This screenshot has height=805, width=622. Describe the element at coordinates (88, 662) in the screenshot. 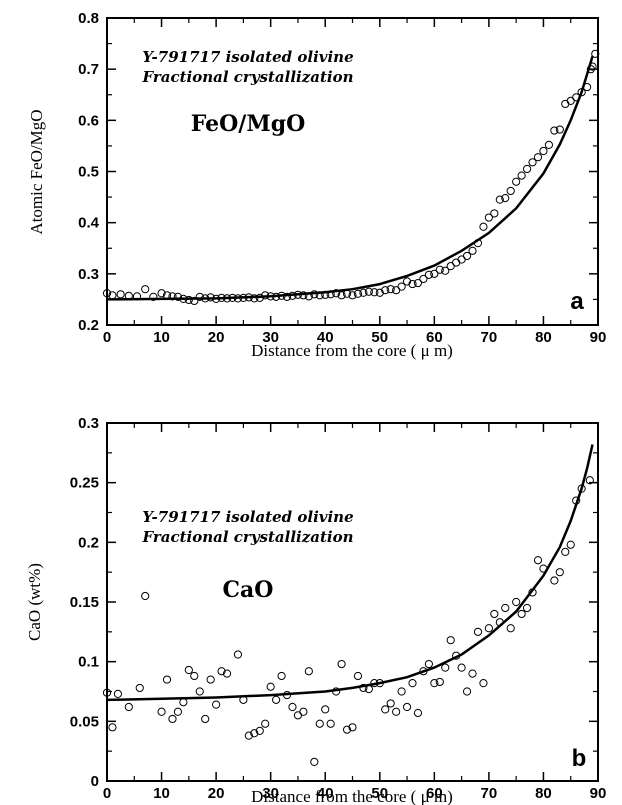

I see `y-tick-label-b: 0.1` at that location.